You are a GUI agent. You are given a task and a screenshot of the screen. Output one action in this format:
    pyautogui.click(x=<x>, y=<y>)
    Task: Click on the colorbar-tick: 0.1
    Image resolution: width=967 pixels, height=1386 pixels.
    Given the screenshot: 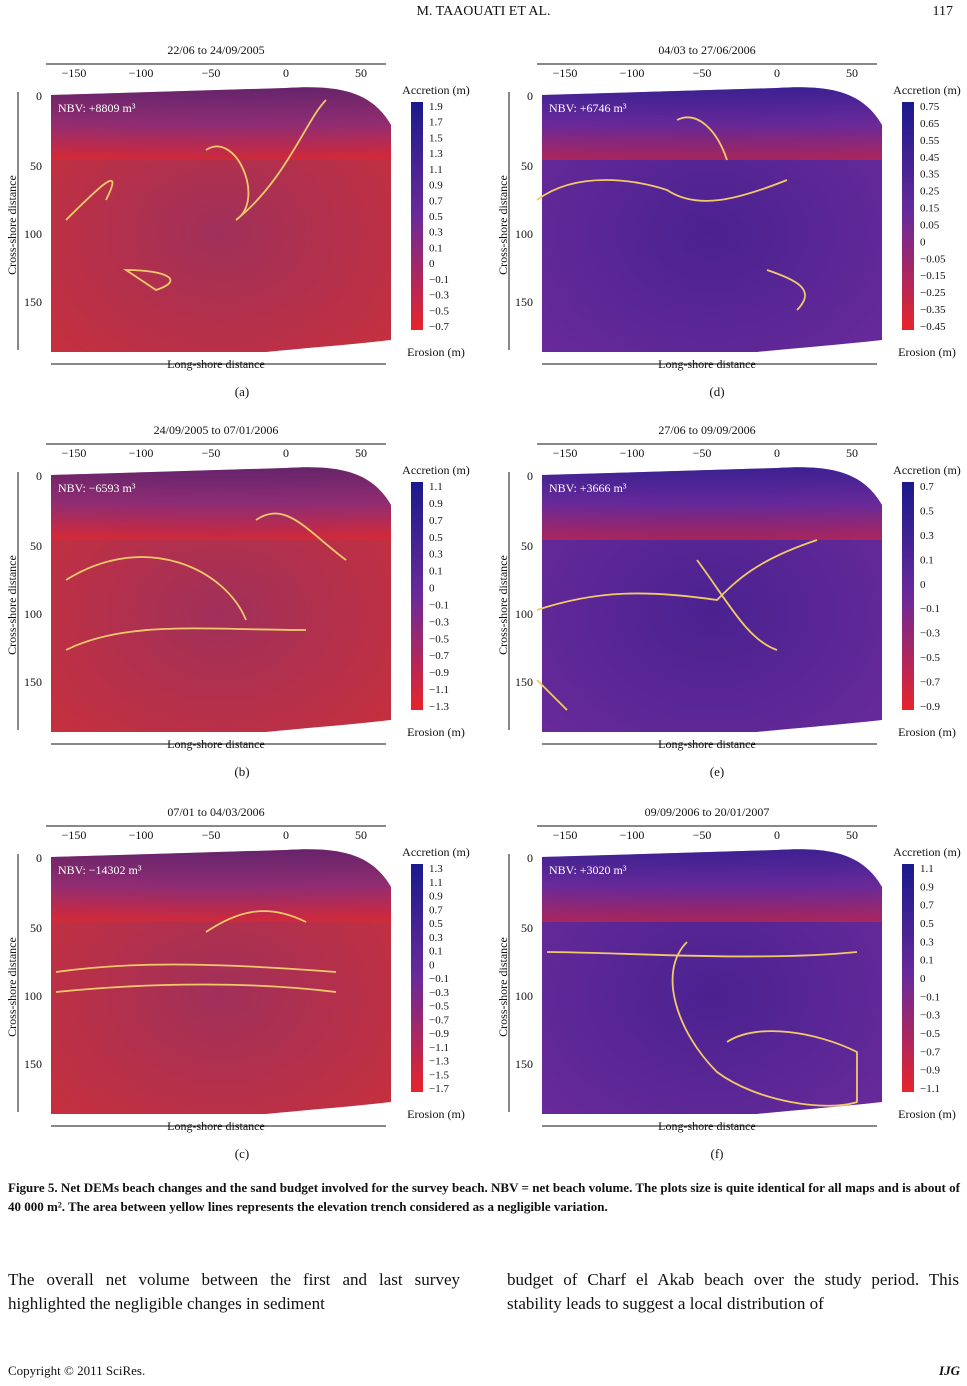 What is the action you would take?
    pyautogui.click(x=436, y=572)
    